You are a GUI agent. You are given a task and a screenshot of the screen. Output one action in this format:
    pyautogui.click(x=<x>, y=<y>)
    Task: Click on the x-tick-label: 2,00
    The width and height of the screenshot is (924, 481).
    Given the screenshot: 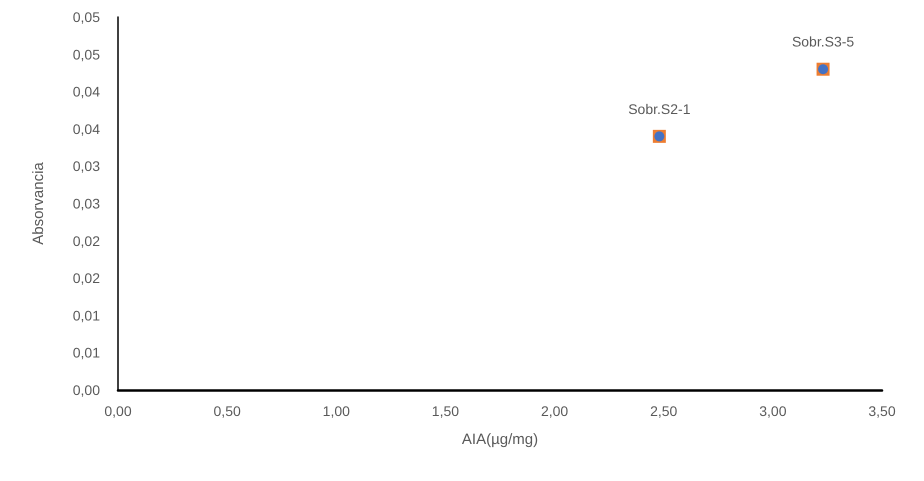 What is the action you would take?
    pyautogui.click(x=554, y=411)
    